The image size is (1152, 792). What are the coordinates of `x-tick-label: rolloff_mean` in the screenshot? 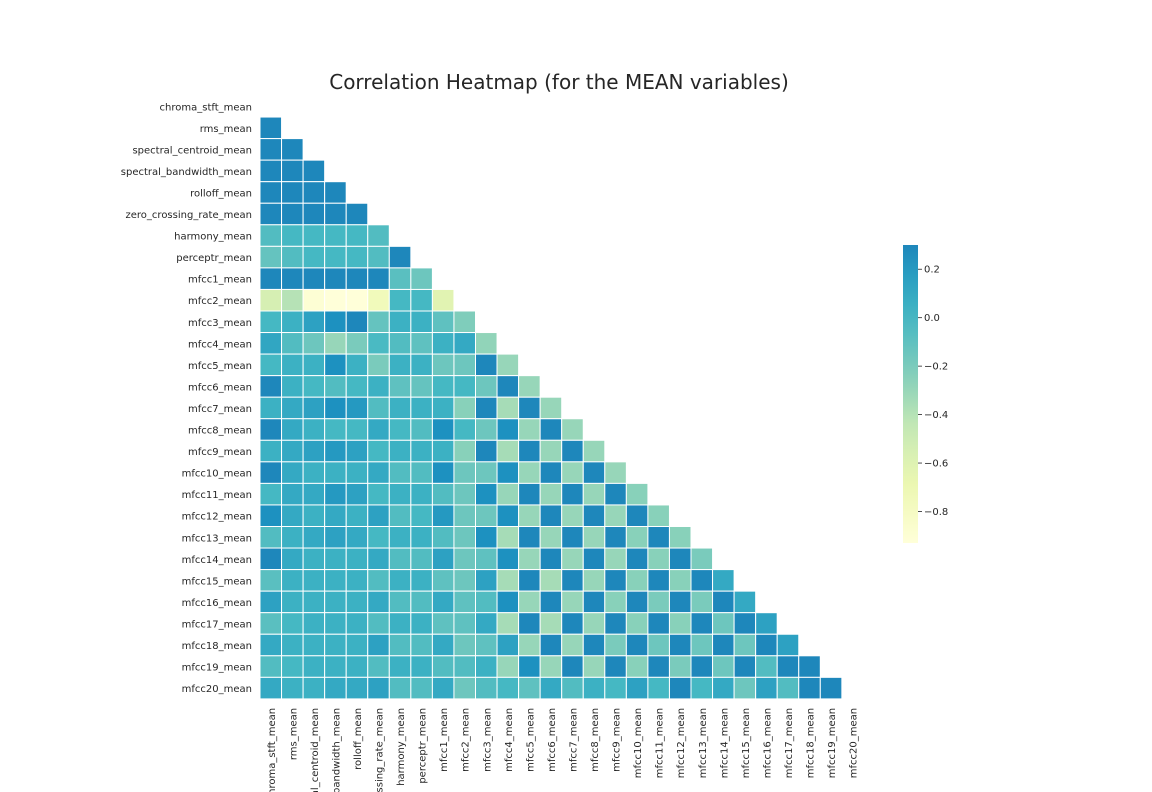 It's located at (358, 739).